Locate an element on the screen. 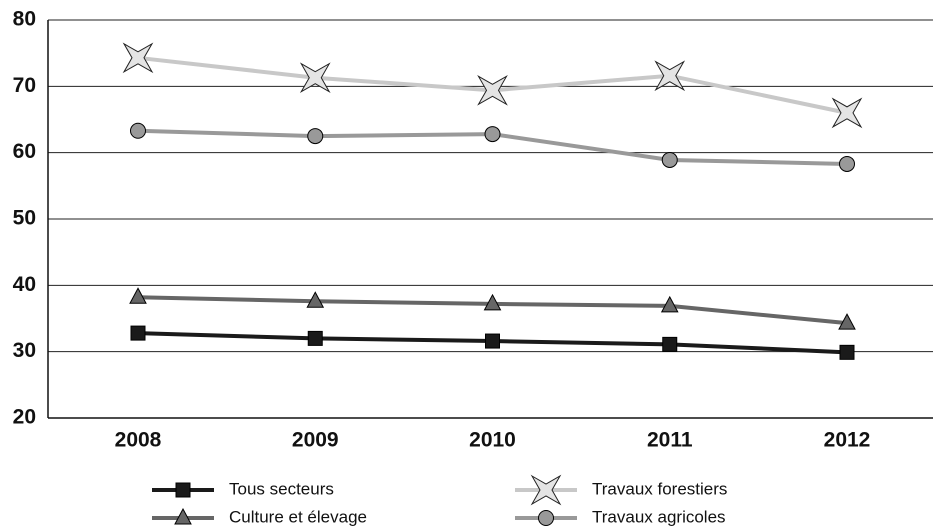 Image resolution: width=933 pixels, height=530 pixels. x-tick-label: 2008 is located at coordinates (138, 440).